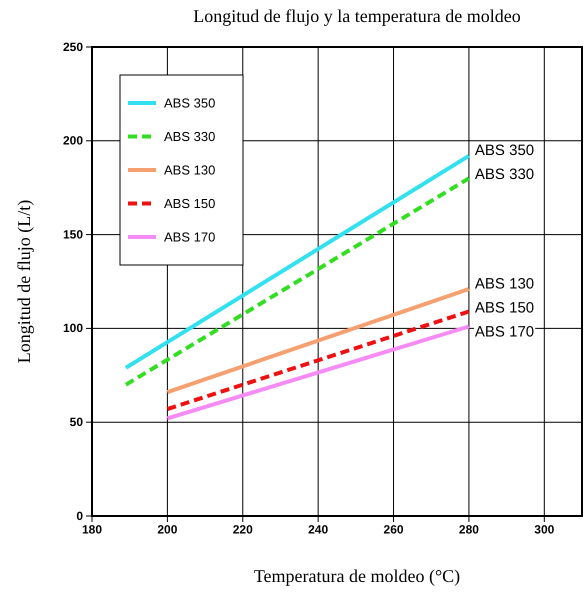 Image resolution: width=586 pixels, height=595 pixels. Describe the element at coordinates (504, 175) in the screenshot. I see `text: ABS 330` at that location.